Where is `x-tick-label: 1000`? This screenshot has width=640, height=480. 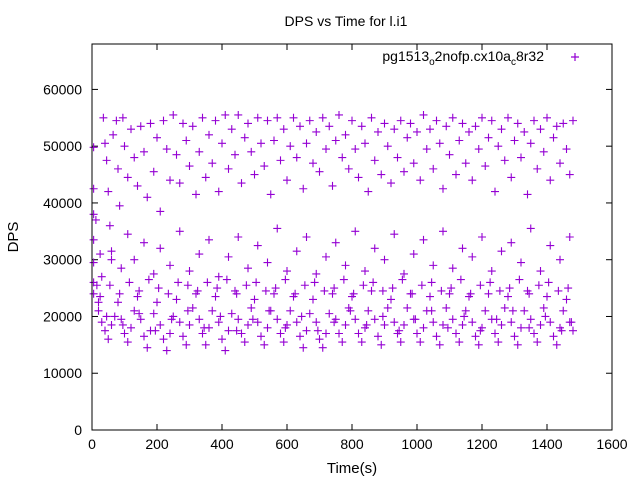 x-tick-label: 1000 is located at coordinates (416, 444).